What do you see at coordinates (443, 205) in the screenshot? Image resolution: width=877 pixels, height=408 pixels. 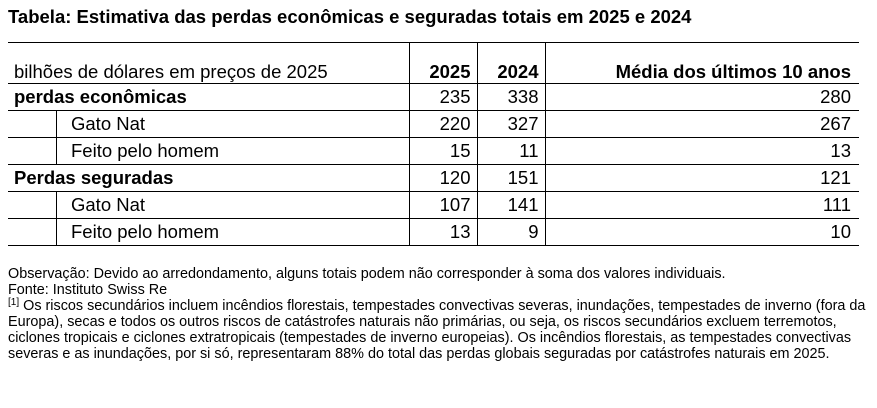 I see `cell-2025: 107` at bounding box center [443, 205].